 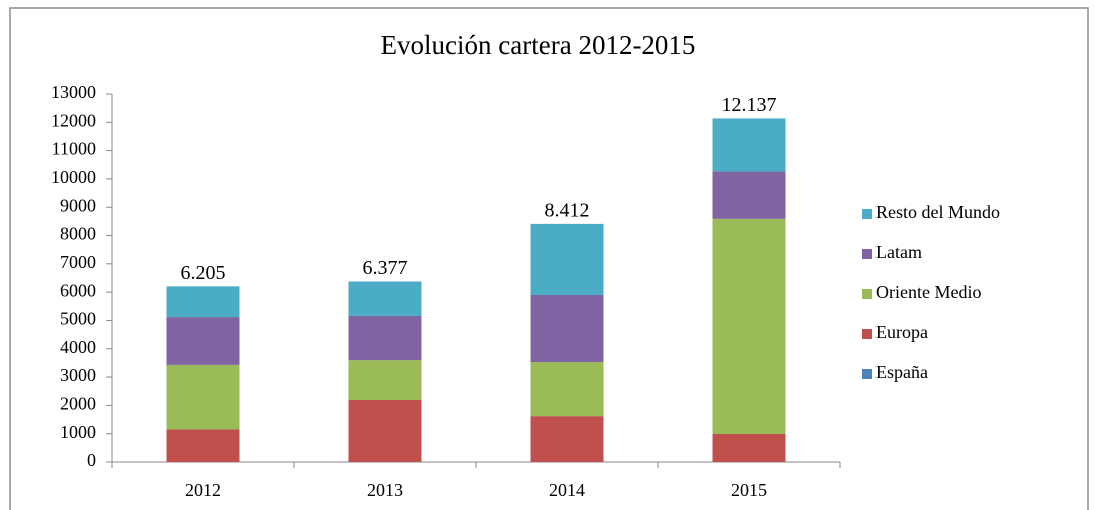 I want to click on x-tick-label: 2013, so click(x=385, y=490).